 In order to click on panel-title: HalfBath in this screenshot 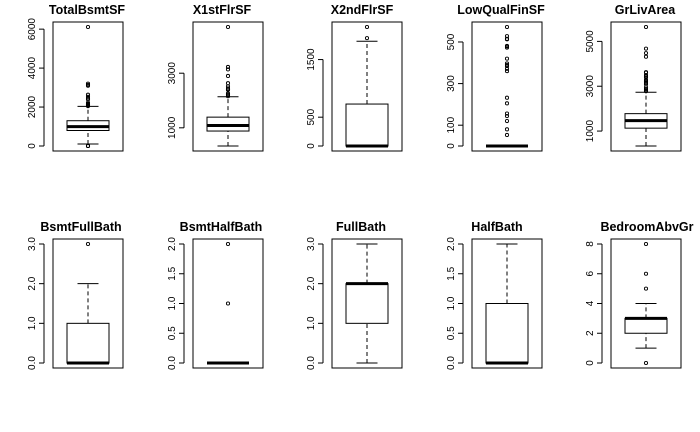, I will do `click(496, 227)`.